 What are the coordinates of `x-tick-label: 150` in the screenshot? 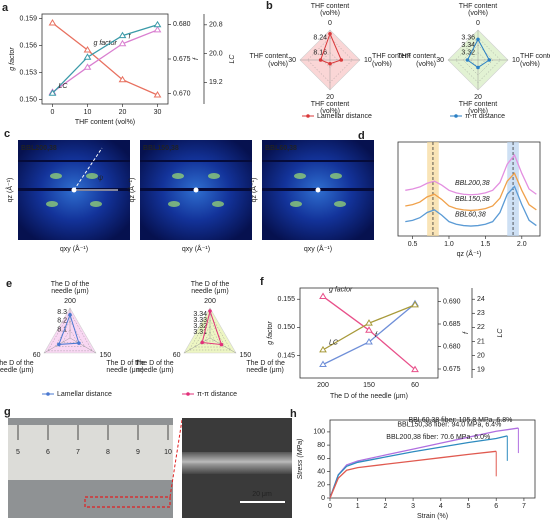 It's located at (369, 385).